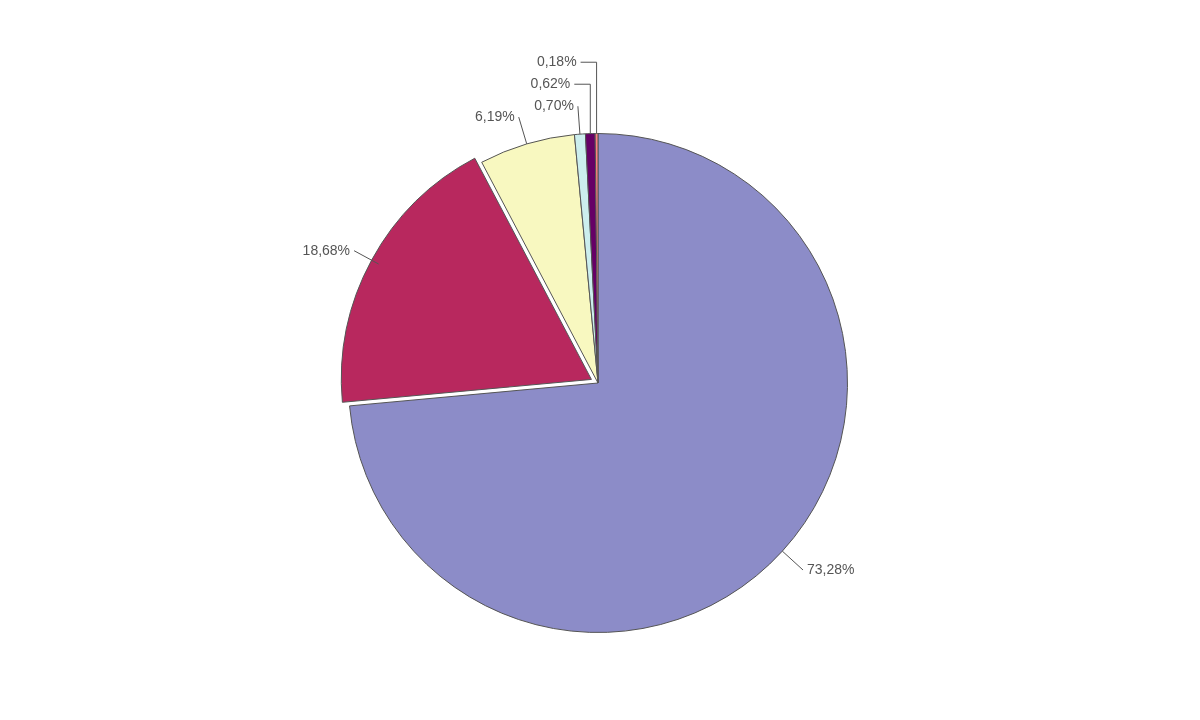 This screenshot has height=720, width=1200. Describe the element at coordinates (326, 249) in the screenshot. I see `data-label: 18,68%` at that location.